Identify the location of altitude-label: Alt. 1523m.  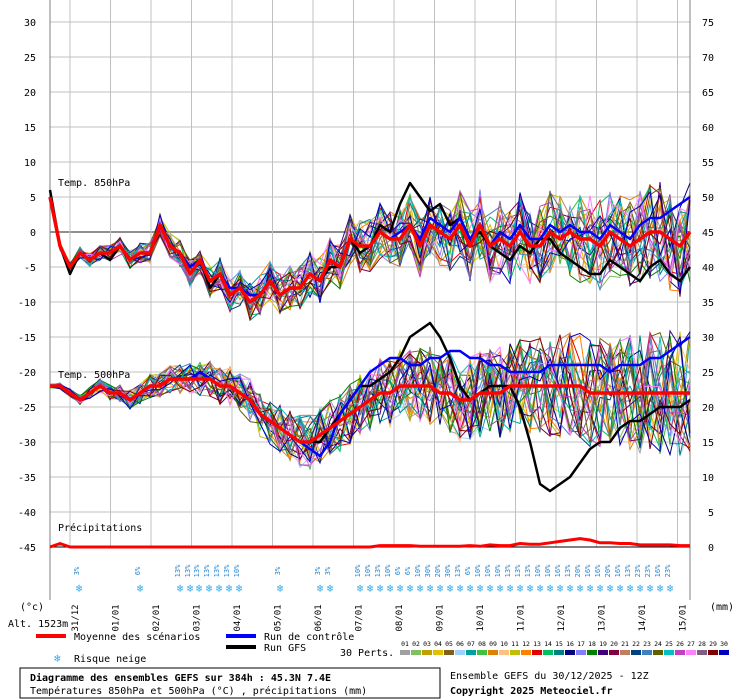
(38, 624).